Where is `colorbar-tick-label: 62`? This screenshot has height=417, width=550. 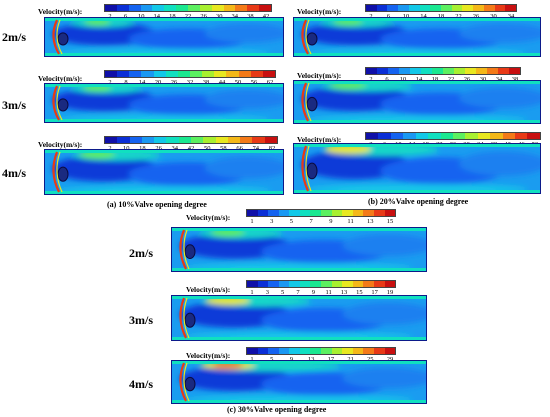 colorbar-tick-label: 62 is located at coordinates (270, 82).